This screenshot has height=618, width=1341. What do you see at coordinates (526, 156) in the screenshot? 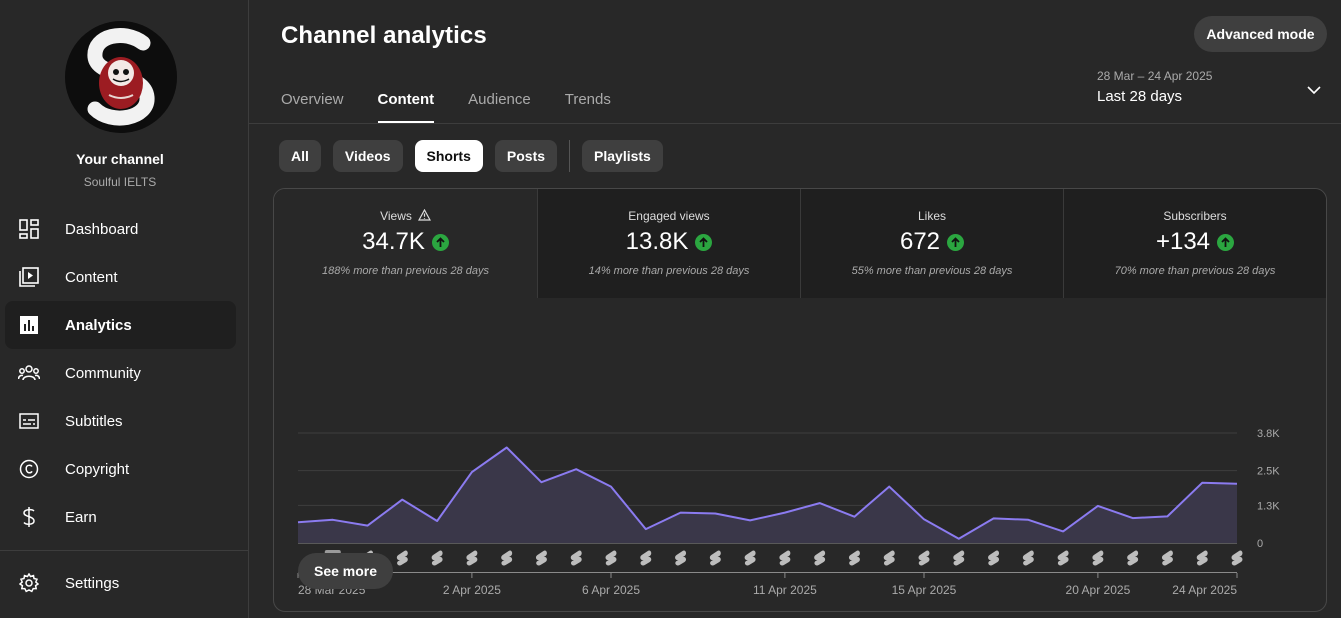
I see `filter-posts: Posts` at bounding box center [526, 156].